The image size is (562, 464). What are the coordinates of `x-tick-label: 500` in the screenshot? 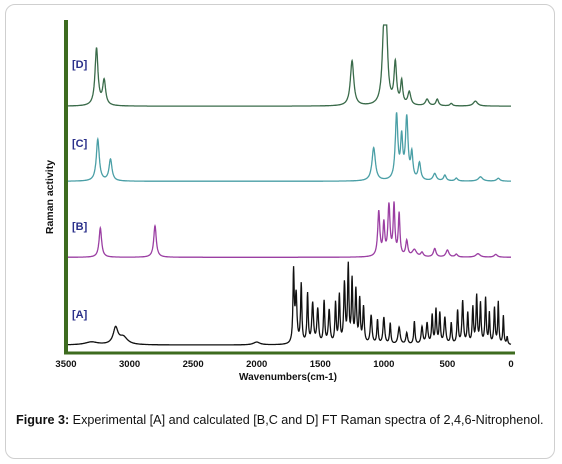 It's located at (447, 364).